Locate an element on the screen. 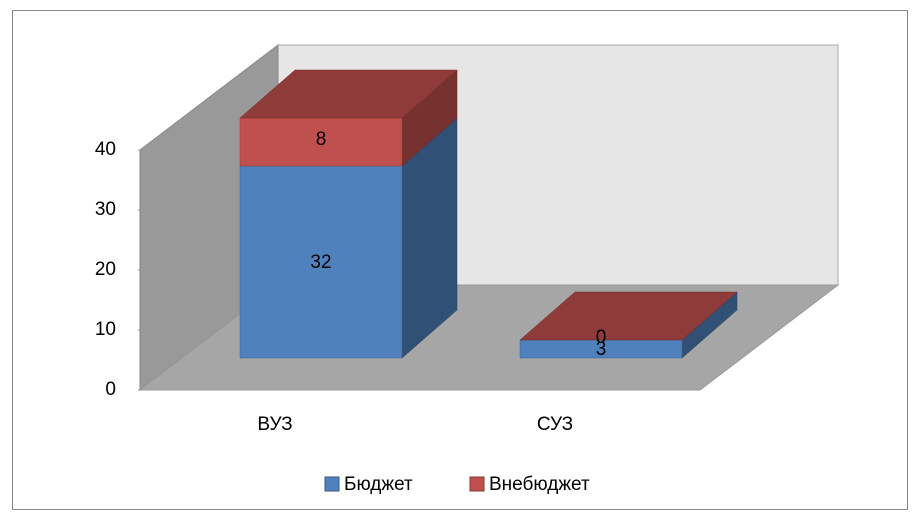 The image size is (921, 520). x-tick-label: СУЗ is located at coordinates (555, 424).